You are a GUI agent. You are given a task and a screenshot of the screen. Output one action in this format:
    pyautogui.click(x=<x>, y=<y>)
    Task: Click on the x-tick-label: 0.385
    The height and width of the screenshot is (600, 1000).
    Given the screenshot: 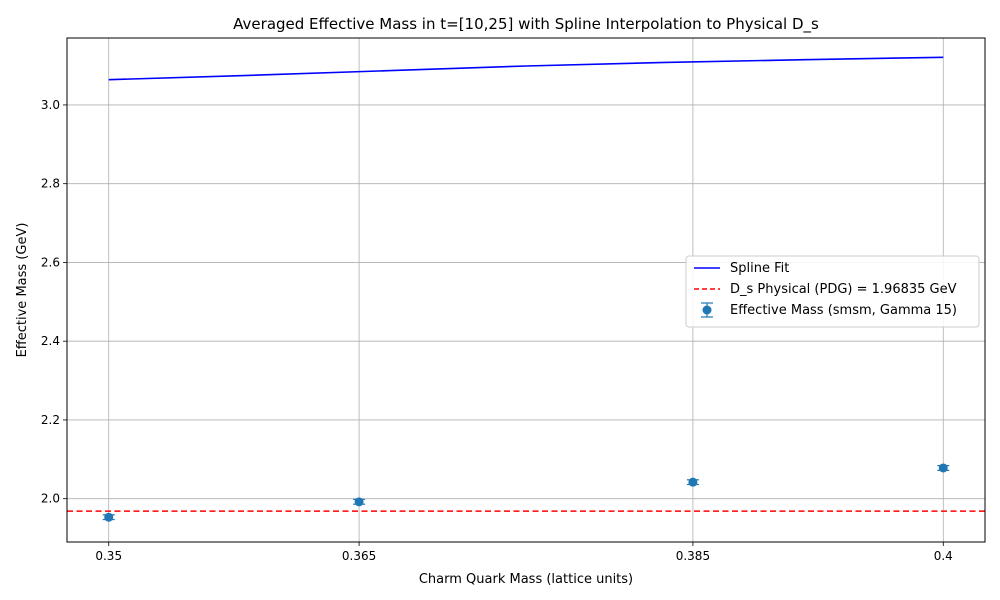 What is the action you would take?
    pyautogui.click(x=693, y=556)
    